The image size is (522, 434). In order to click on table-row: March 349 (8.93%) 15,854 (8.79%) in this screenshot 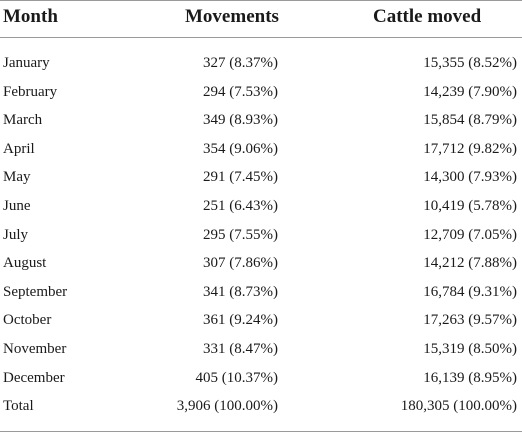, I will do `click(261, 120)`.